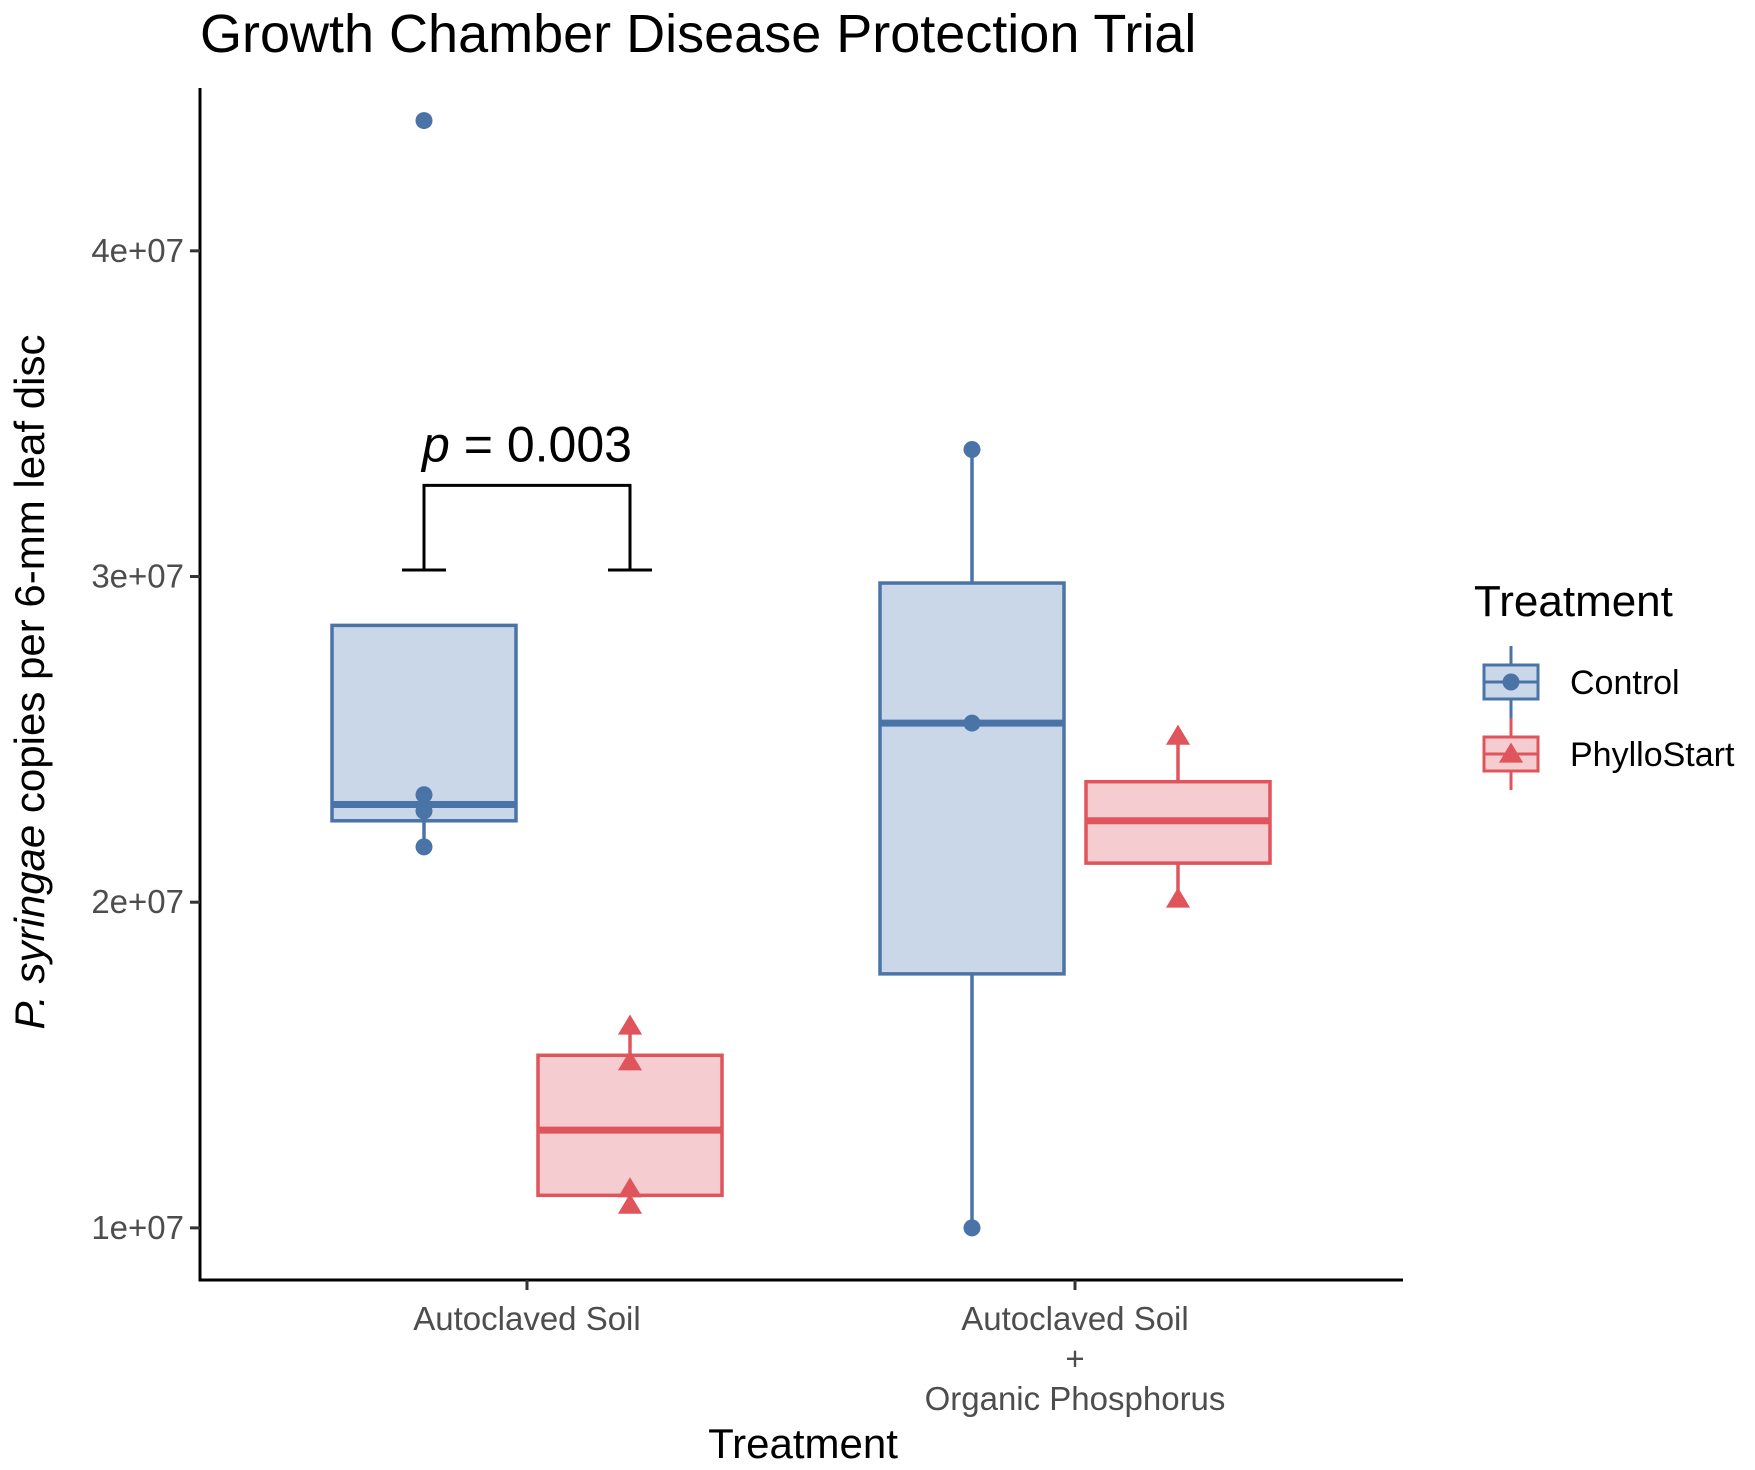  What do you see at coordinates (1573, 601) in the screenshot?
I see `legend-title: Treatment` at bounding box center [1573, 601].